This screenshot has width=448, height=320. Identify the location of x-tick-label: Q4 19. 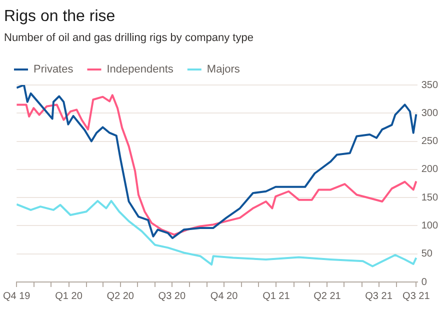
(16, 296).